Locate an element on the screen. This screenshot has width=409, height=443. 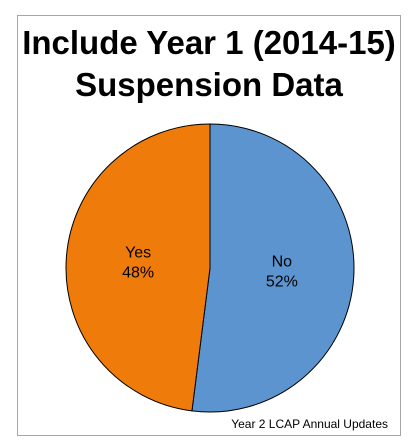
chart-title-line-2: Suspension Data is located at coordinates (209, 84).